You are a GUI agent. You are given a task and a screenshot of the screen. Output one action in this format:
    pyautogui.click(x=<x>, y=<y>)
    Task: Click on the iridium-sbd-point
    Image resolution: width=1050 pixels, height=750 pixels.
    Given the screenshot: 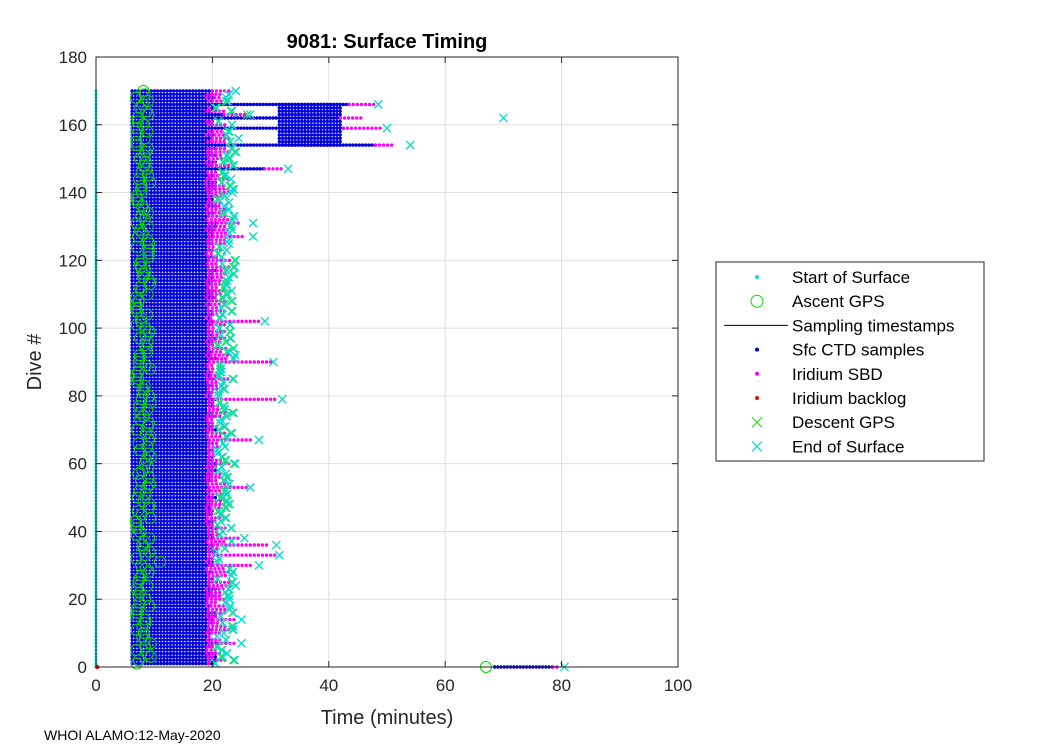 What is the action you would take?
    pyautogui.click(x=208, y=626)
    